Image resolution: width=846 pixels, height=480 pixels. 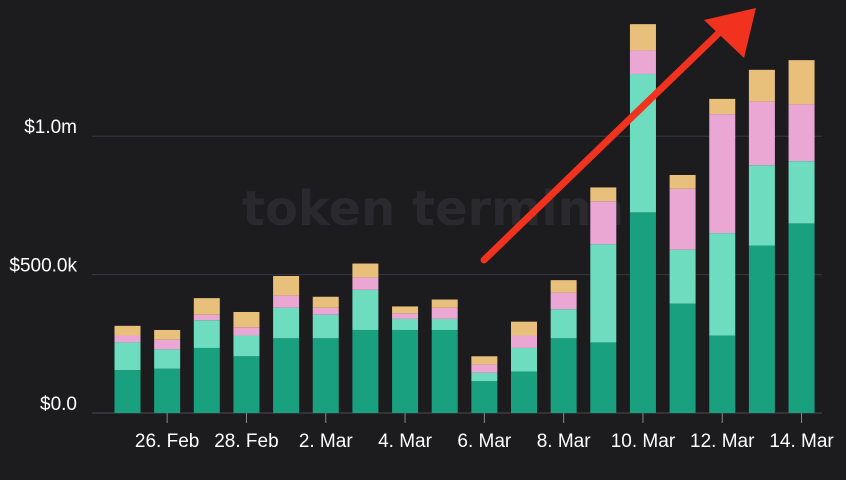 I want to click on watermark: token termina, so click(x=433, y=209).